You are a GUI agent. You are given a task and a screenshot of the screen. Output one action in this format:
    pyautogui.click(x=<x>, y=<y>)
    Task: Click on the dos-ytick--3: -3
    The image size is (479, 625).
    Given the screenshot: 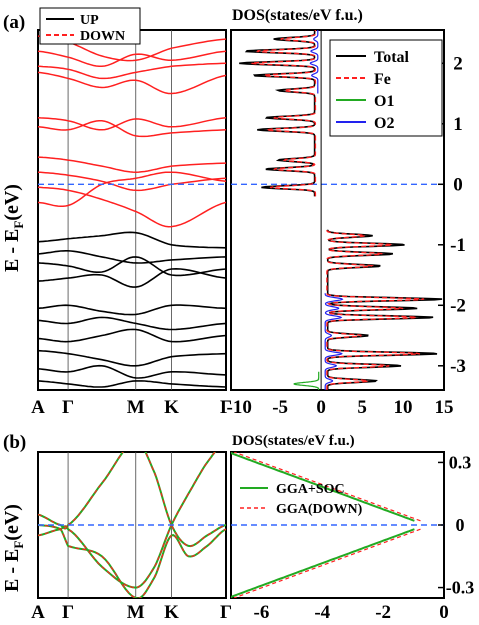 What is the action you would take?
    pyautogui.click(x=458, y=366)
    